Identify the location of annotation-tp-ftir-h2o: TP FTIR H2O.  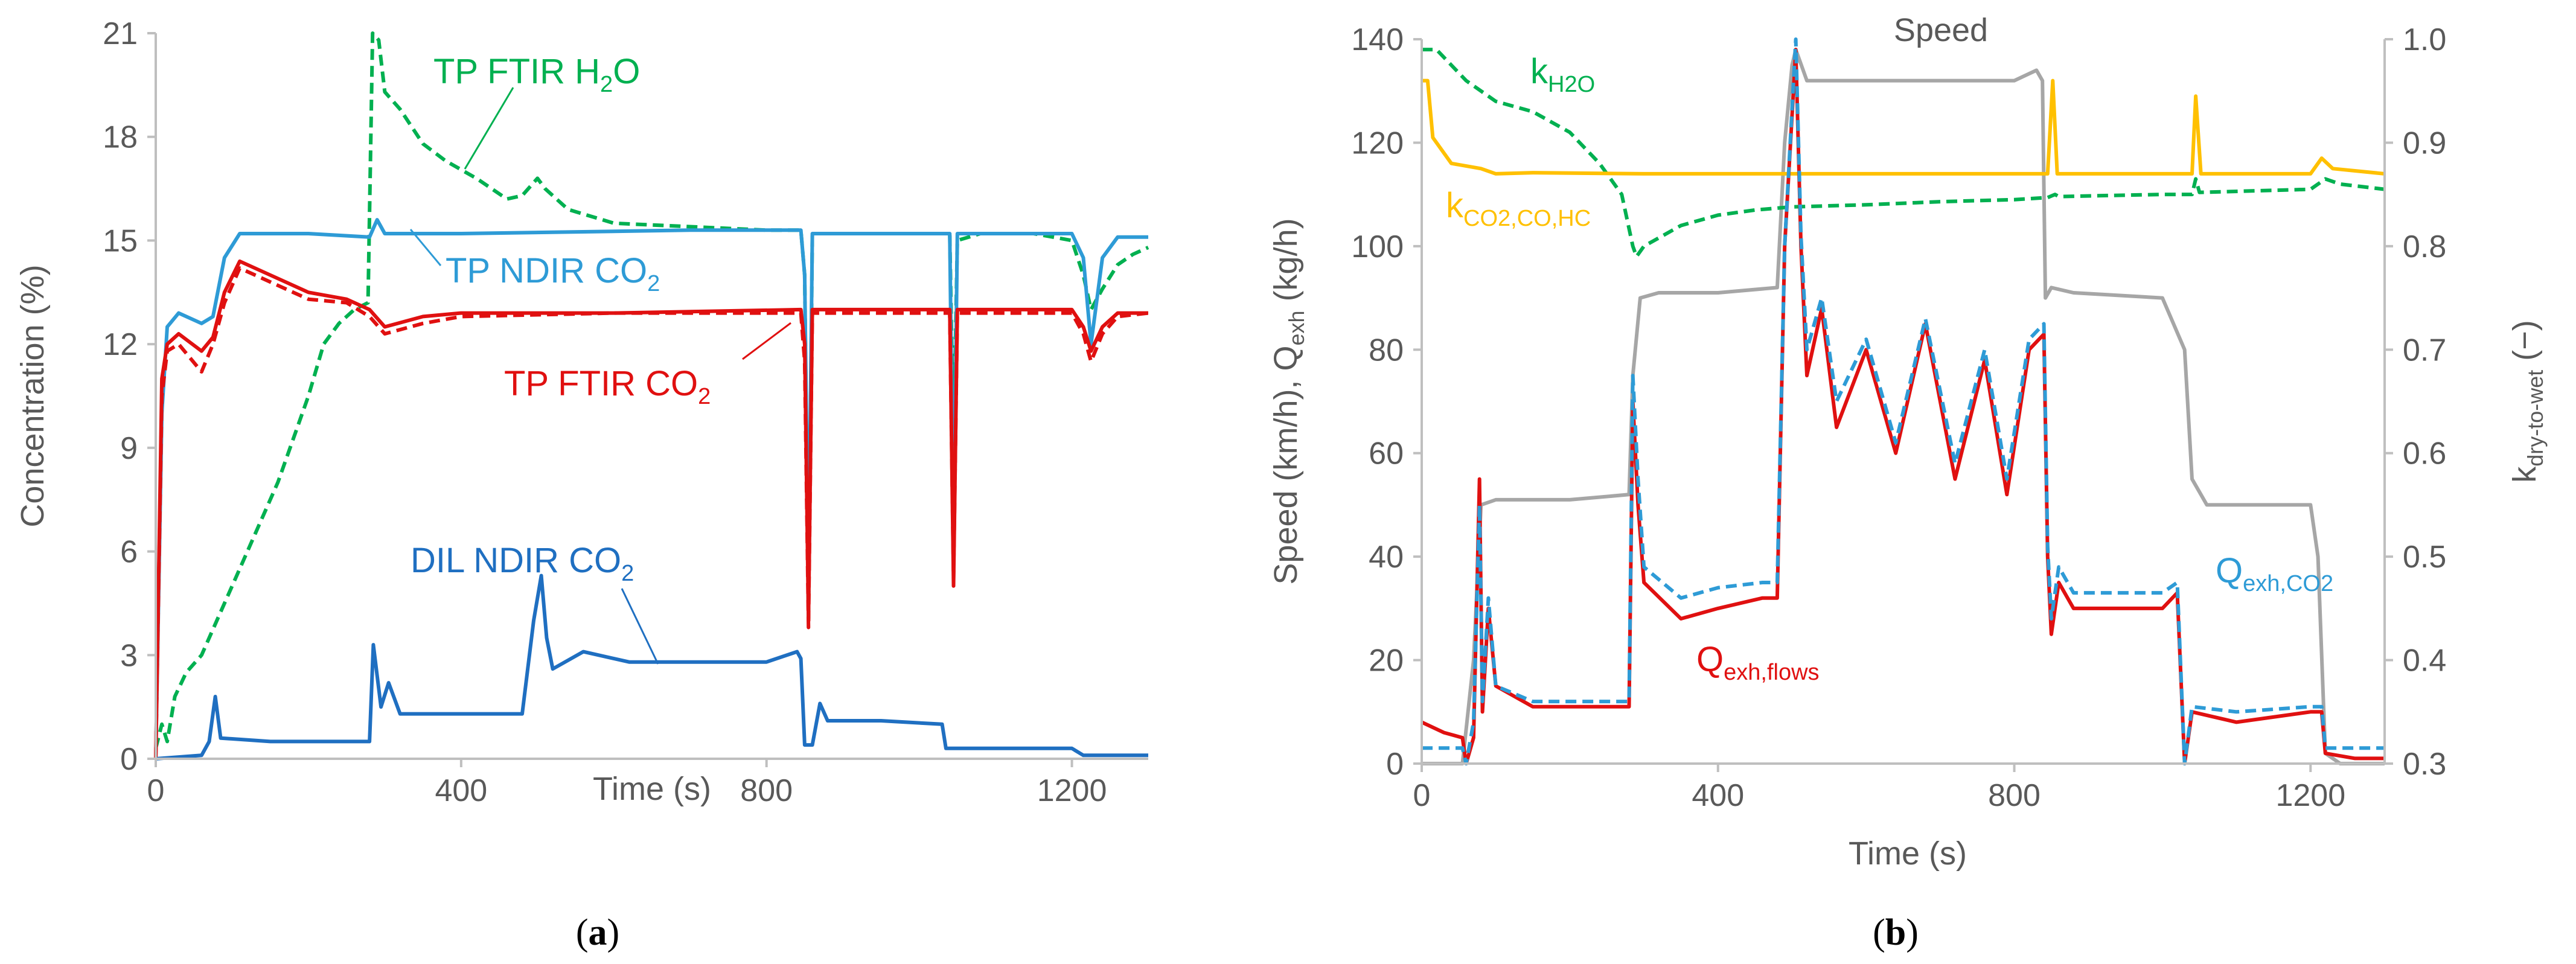
(537, 75).